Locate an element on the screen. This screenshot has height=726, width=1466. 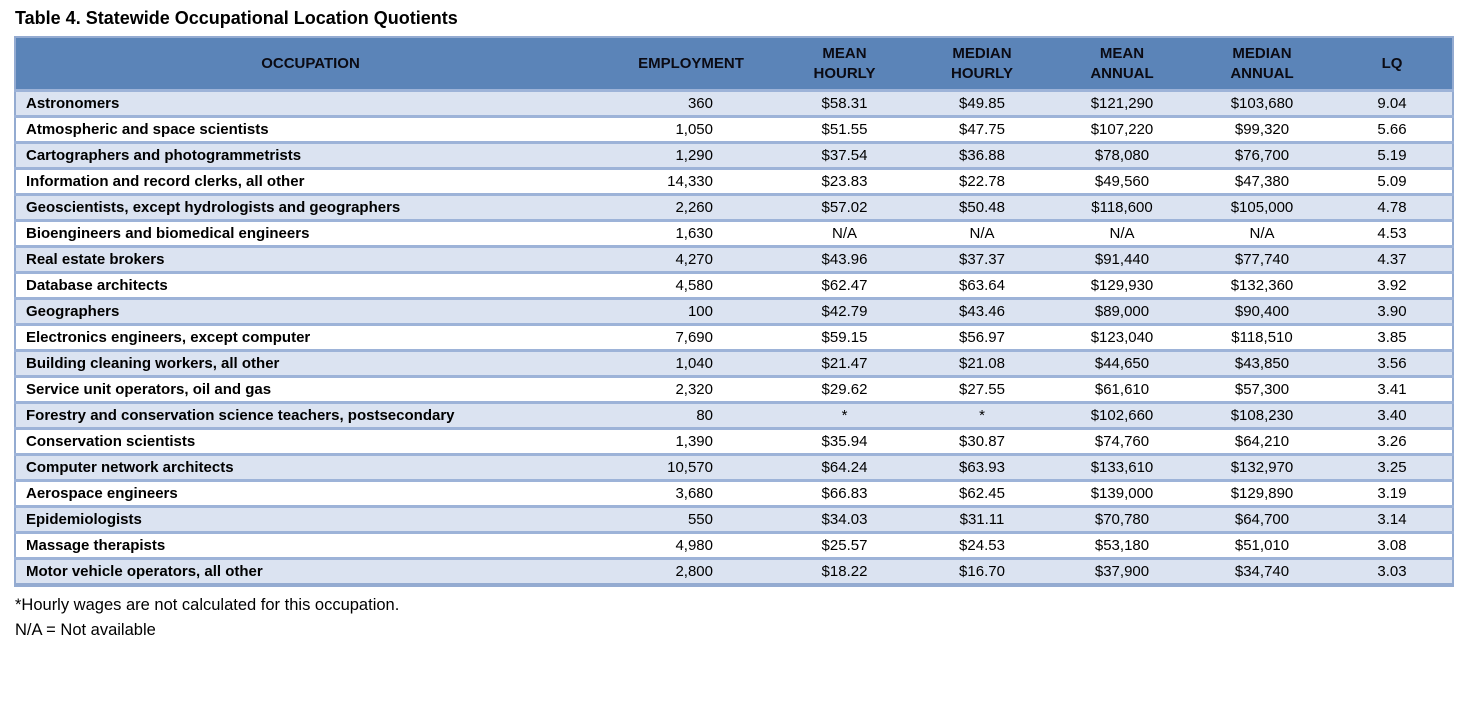
column-header-mean-annual: MEAN ANNUAL is located at coordinates (1122, 64).